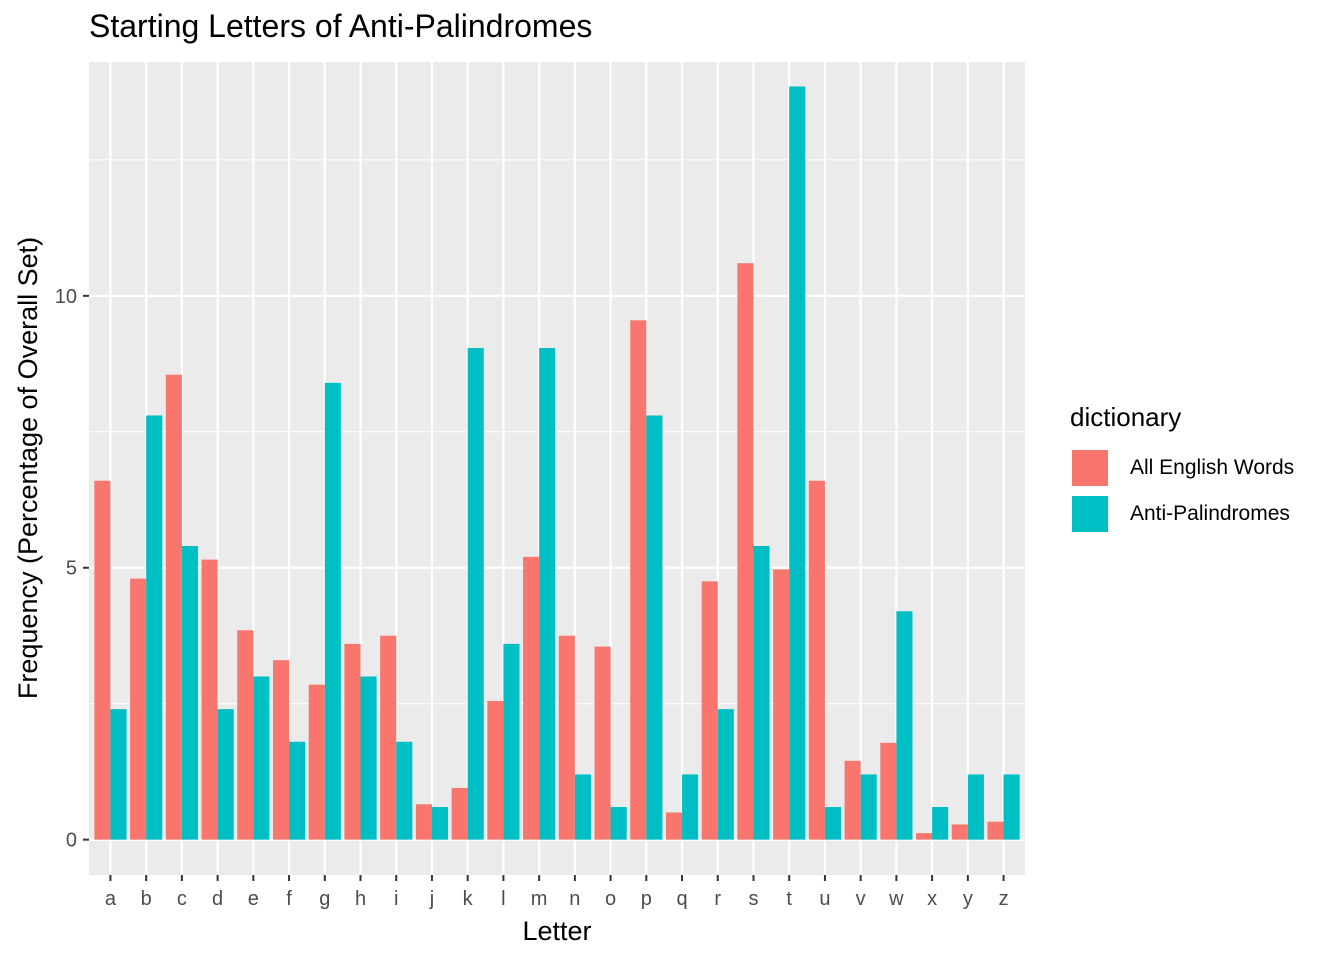  Describe the element at coordinates (253, 899) in the screenshot. I see `x-tick-label: e` at that location.